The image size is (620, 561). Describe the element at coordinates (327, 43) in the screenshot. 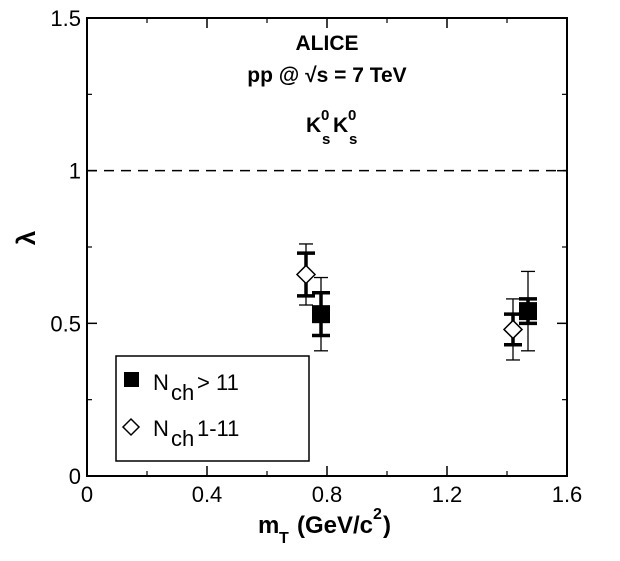

I see `annotation-experiment: ALICE` at that location.